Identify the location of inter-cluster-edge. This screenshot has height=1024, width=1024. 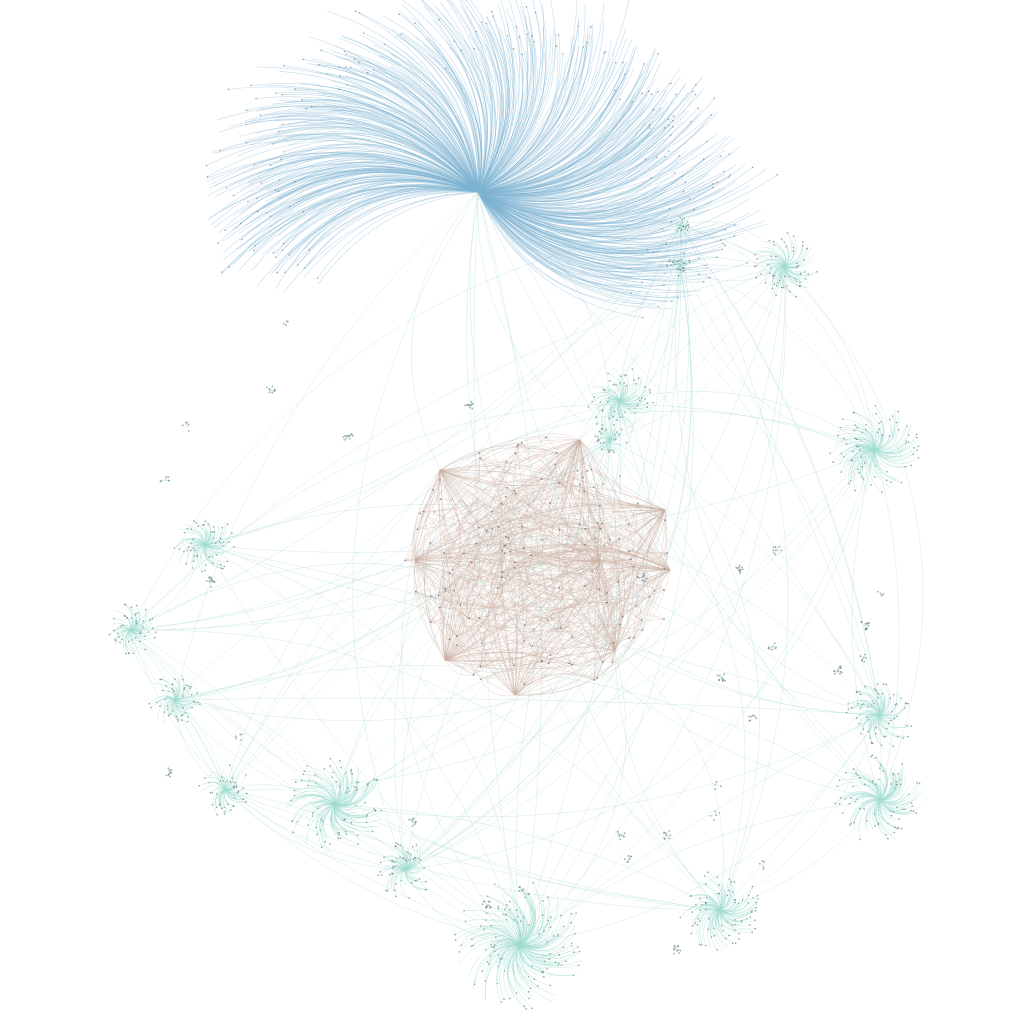
(415, 531).